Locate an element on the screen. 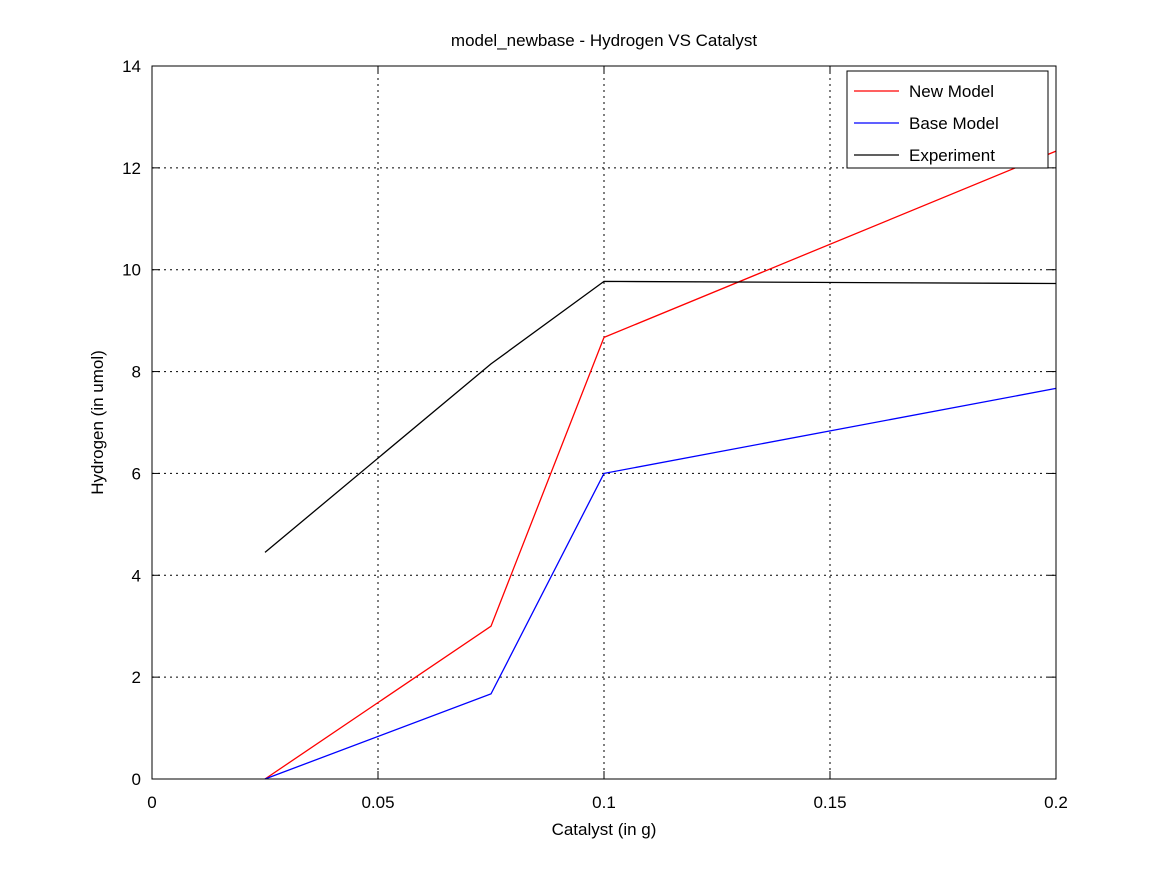 The height and width of the screenshot is (875, 1167). y-tick-label: 10 is located at coordinates (131, 270).